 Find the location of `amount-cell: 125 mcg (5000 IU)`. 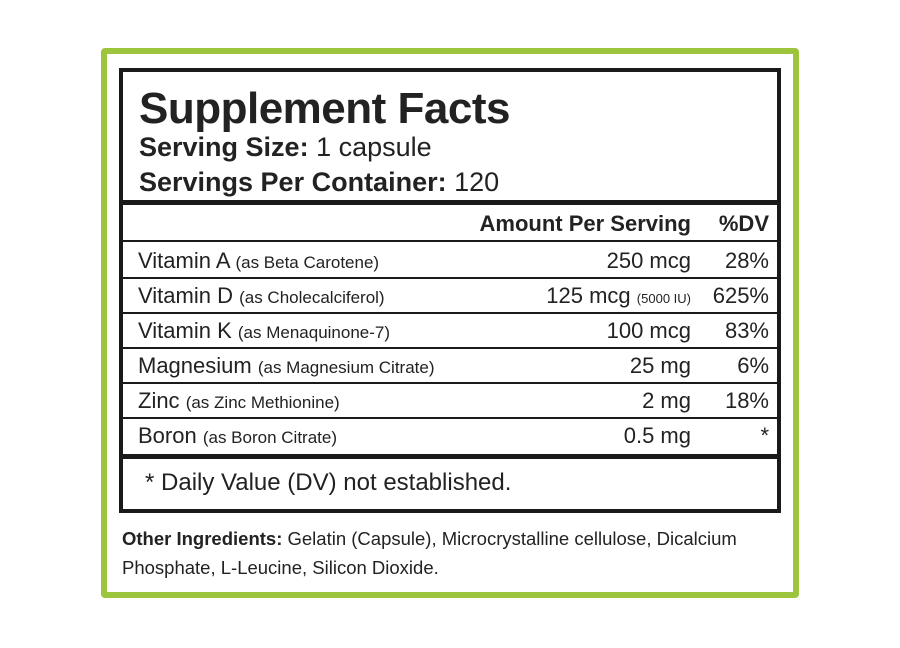

amount-cell: 125 mcg (5000 IU) is located at coordinates (618, 296).